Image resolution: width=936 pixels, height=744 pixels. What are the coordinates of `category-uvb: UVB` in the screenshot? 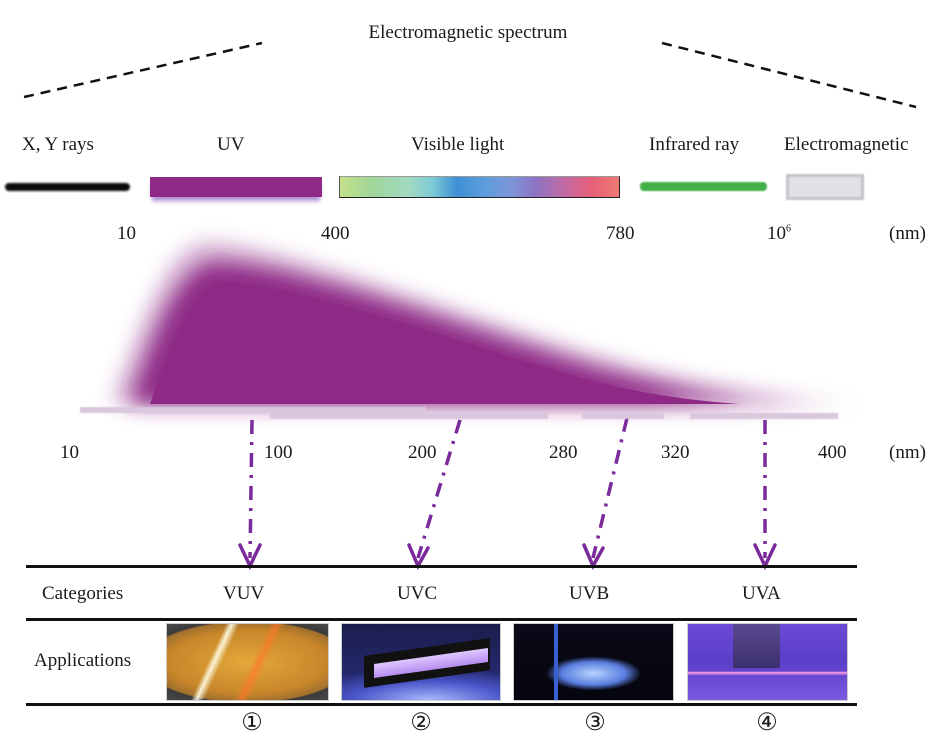 It's located at (589, 593).